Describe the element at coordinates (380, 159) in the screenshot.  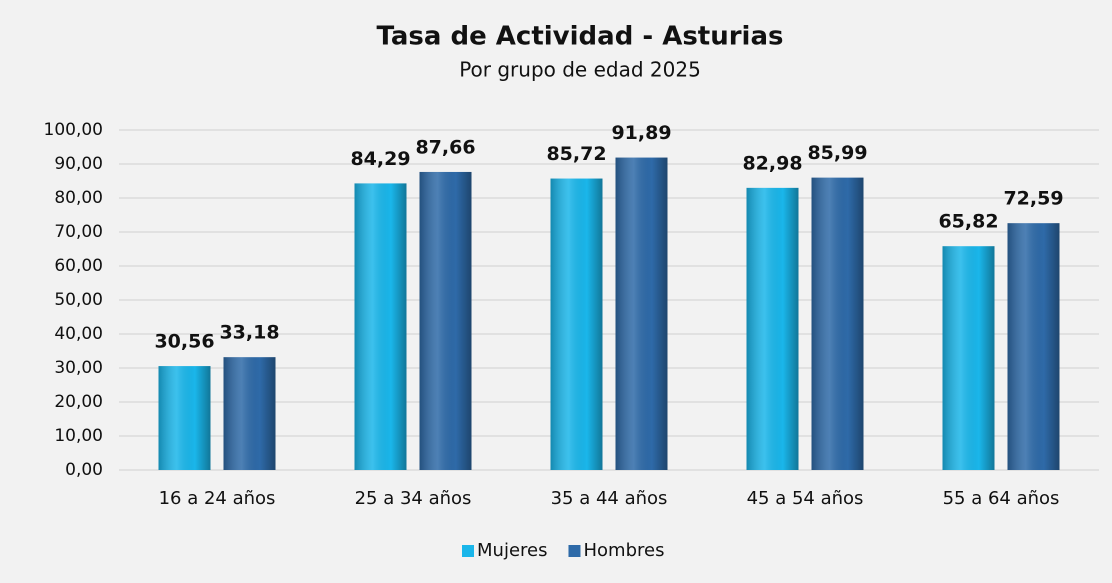
I see `value-label: 84,29` at that location.